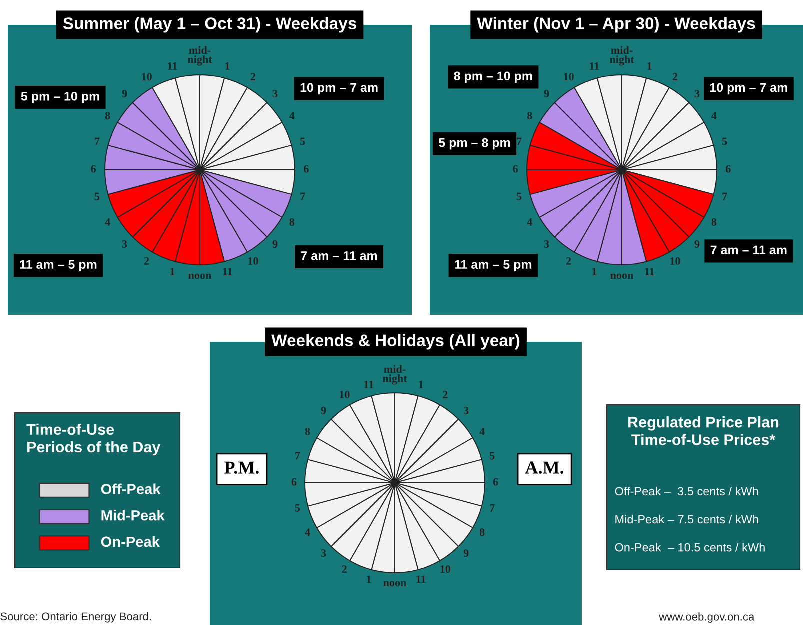 The width and height of the screenshot is (803, 625). Describe the element at coordinates (60, 98) in the screenshot. I see `text: 5 pm – 10 pm` at that location.